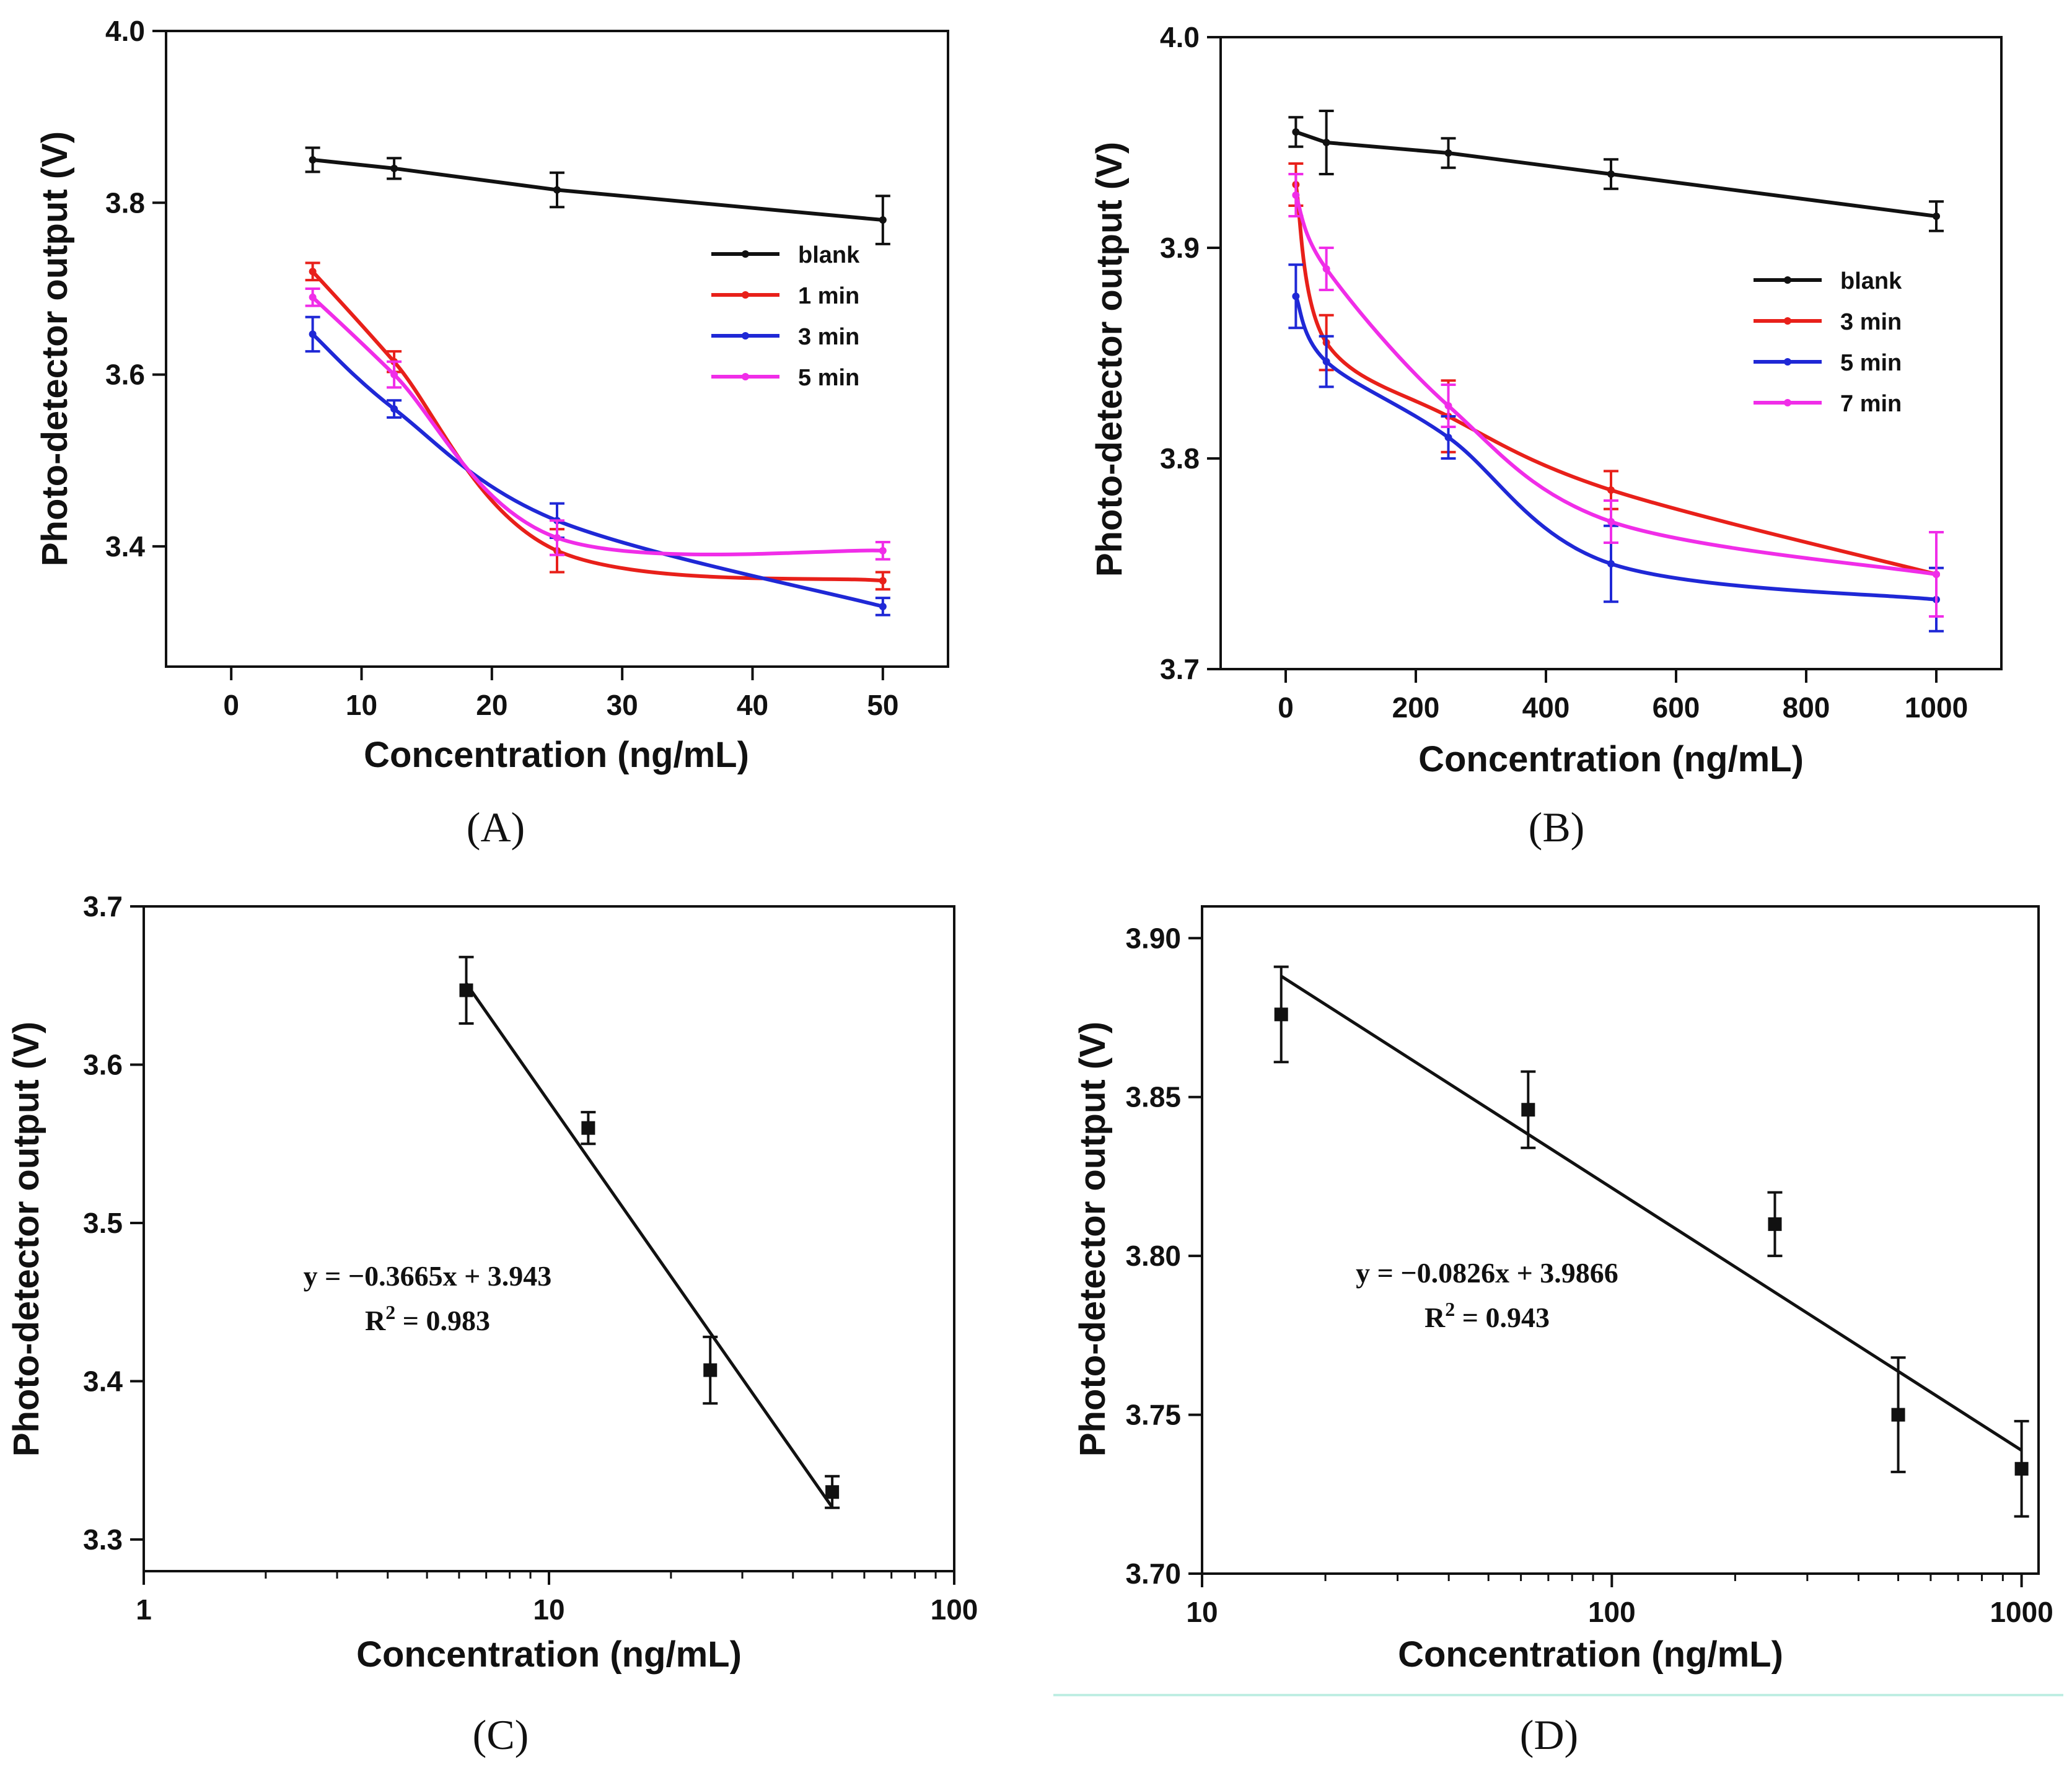 This screenshot has width=2072, height=1788. Describe the element at coordinates (427, 1318) in the screenshot. I see `r-squared-label: R2 = 0.983` at that location.